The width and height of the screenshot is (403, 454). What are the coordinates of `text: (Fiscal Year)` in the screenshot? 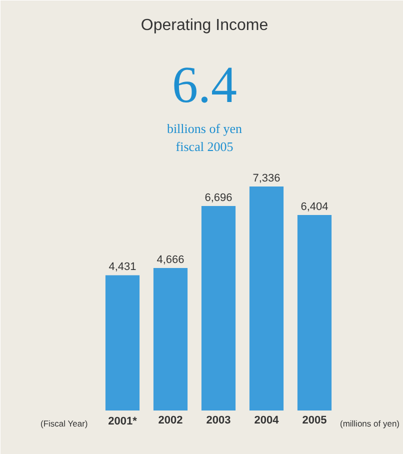 It's located at (64, 423).